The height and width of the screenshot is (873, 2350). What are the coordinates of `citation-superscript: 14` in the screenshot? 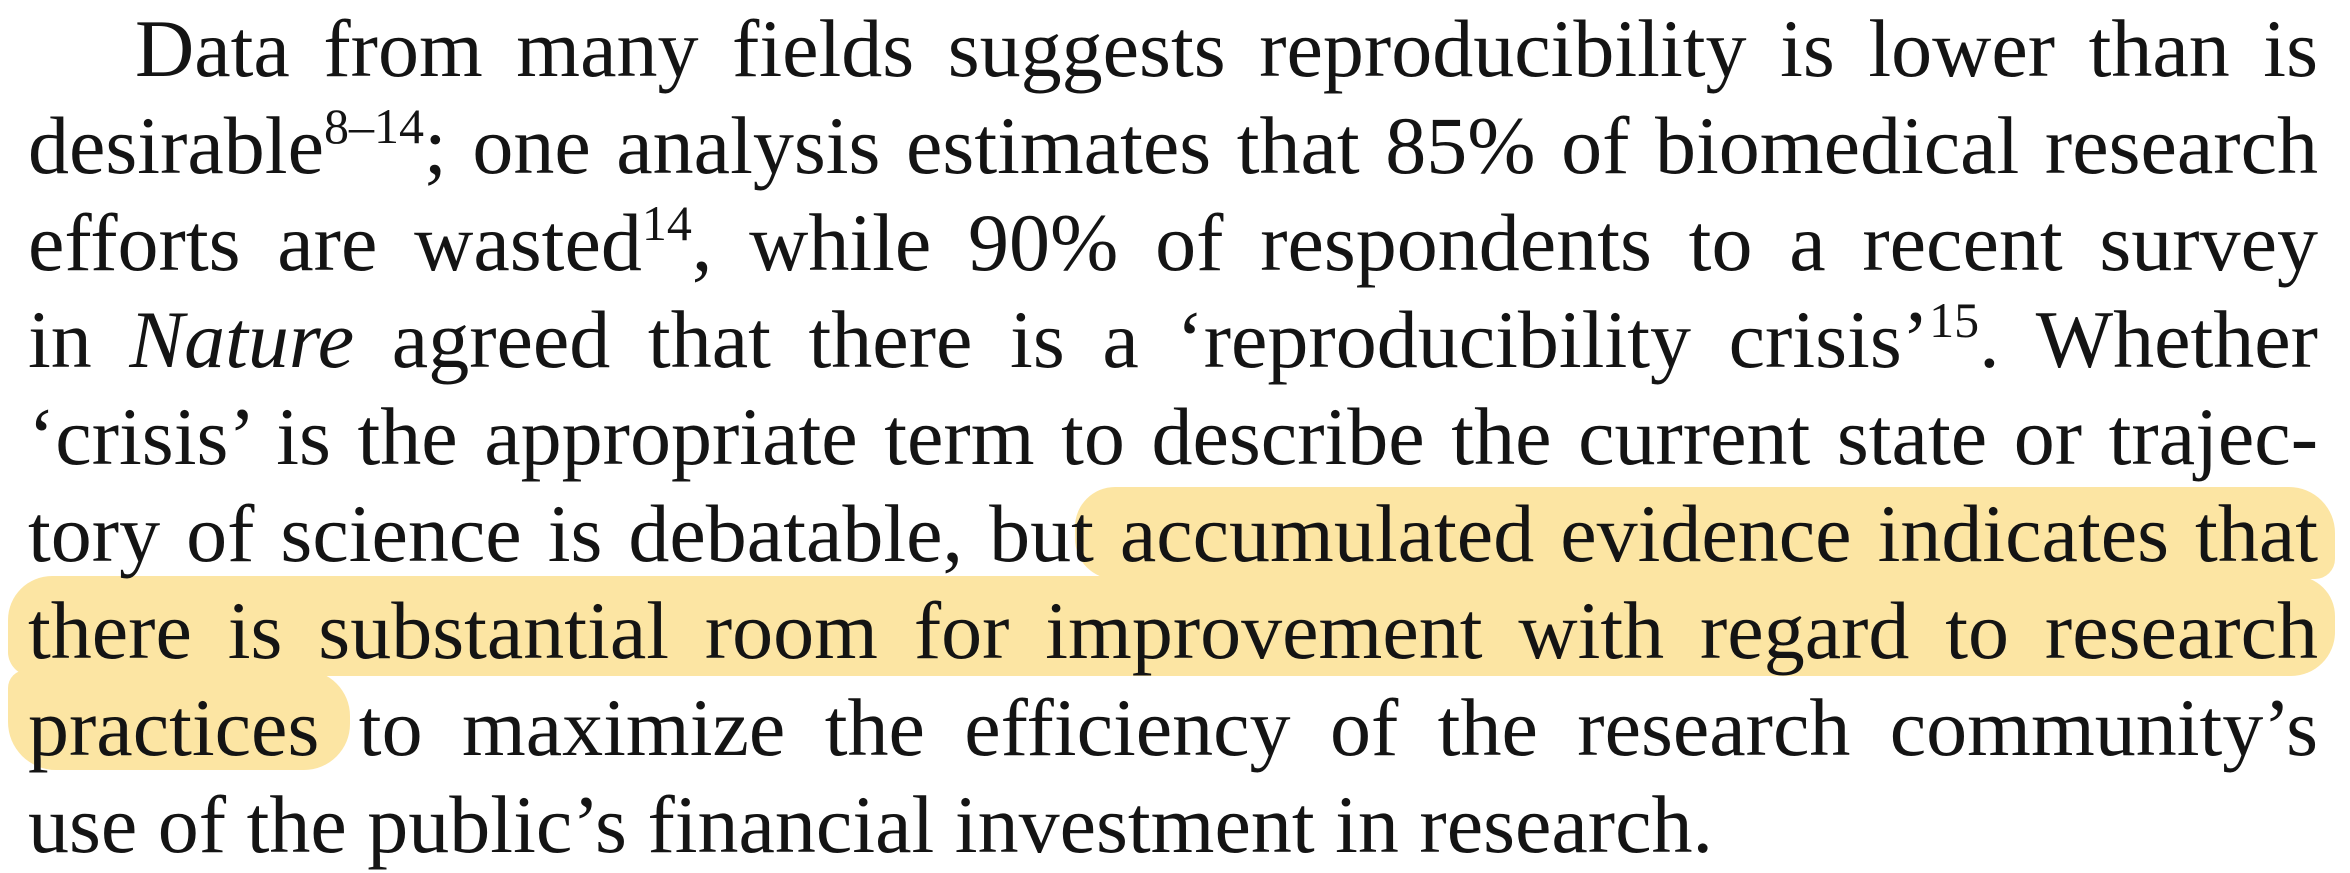 It's located at (666, 223).